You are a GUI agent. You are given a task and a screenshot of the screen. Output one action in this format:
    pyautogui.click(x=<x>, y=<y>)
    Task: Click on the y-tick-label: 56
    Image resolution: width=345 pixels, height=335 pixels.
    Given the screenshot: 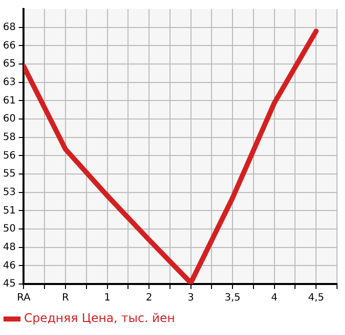 What is the action you would take?
    pyautogui.click(x=9, y=156)
    